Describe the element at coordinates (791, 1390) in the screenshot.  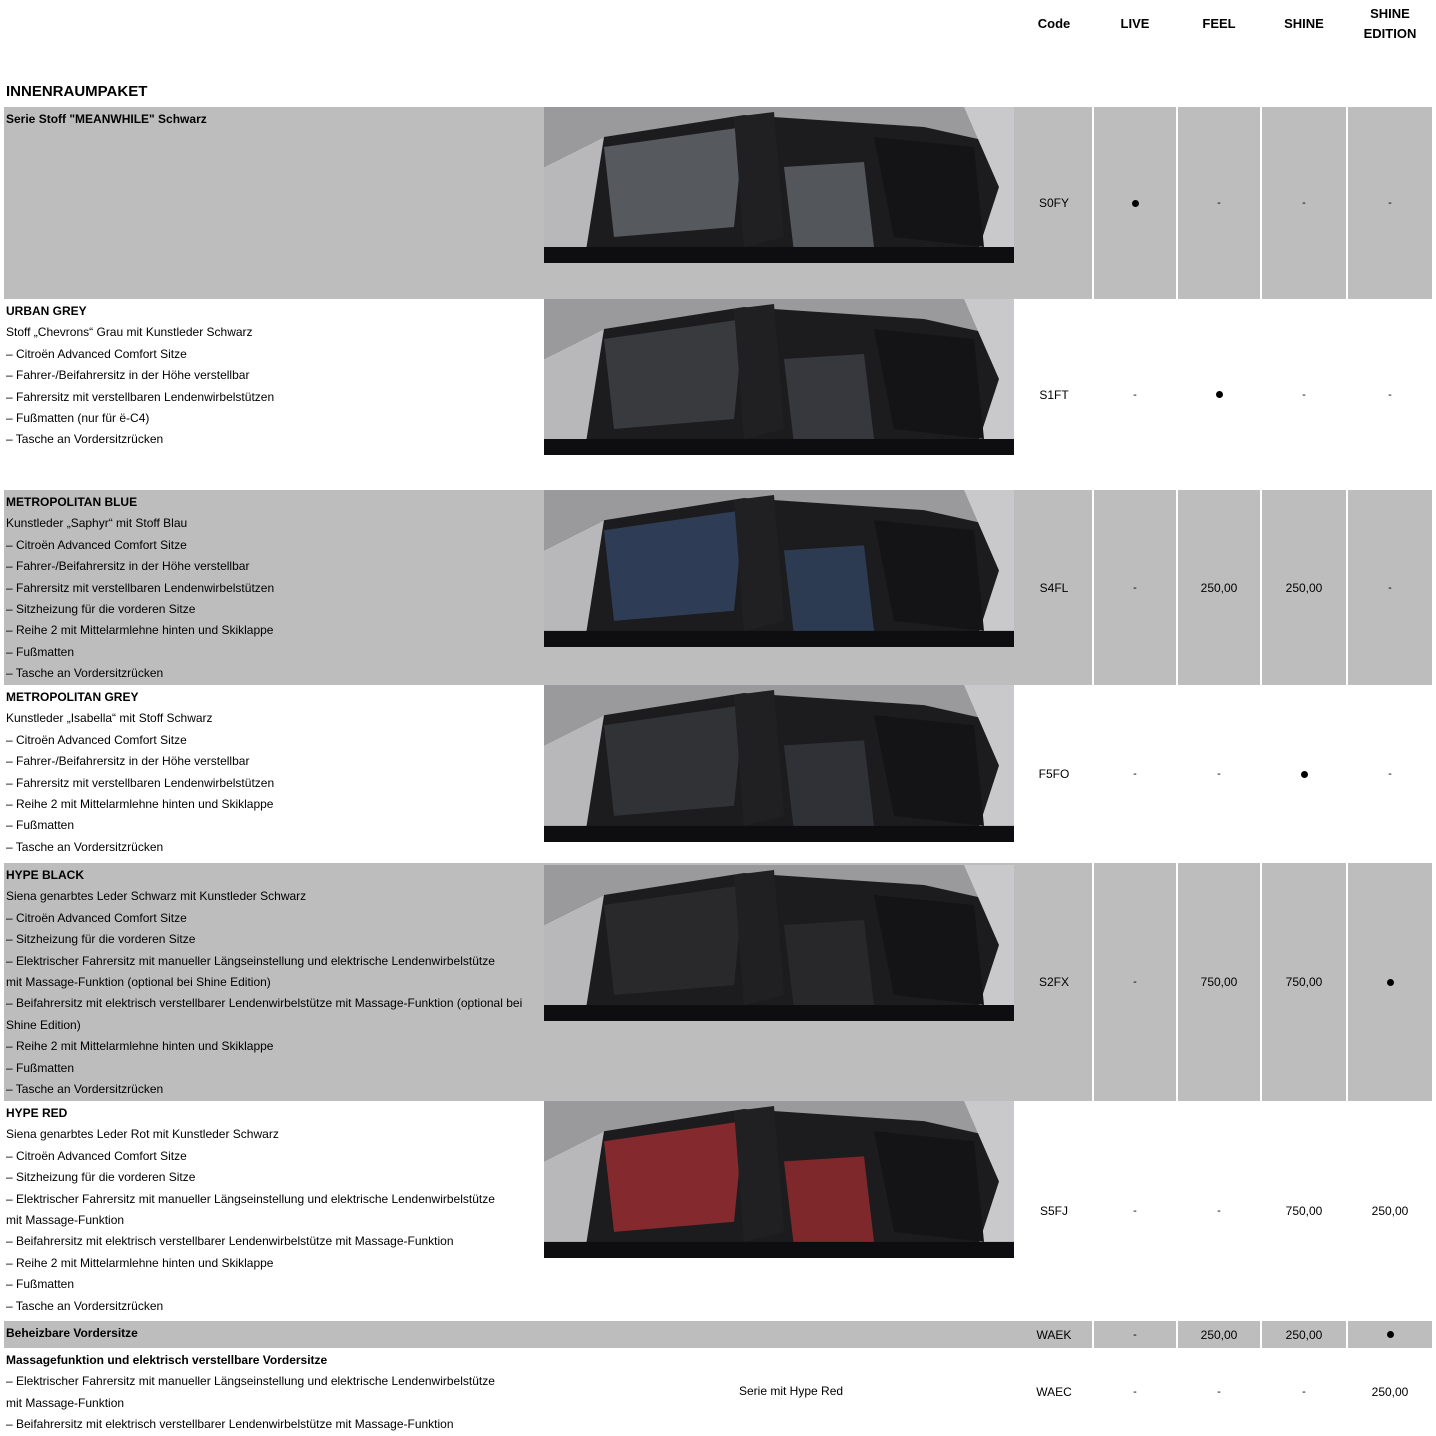
I see `option-note: Serie mit Hype Red` at that location.